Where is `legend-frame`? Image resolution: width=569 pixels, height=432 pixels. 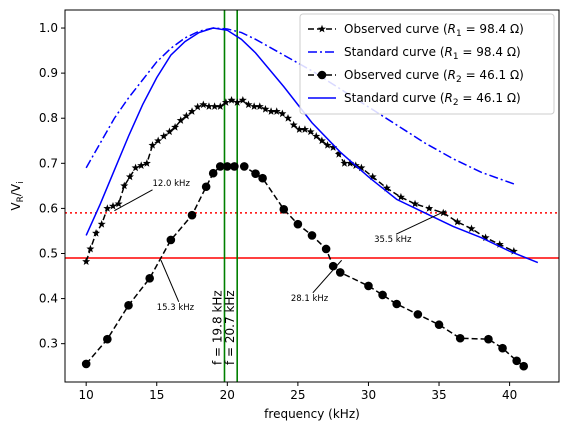 legend-frame is located at coordinates (427, 64).